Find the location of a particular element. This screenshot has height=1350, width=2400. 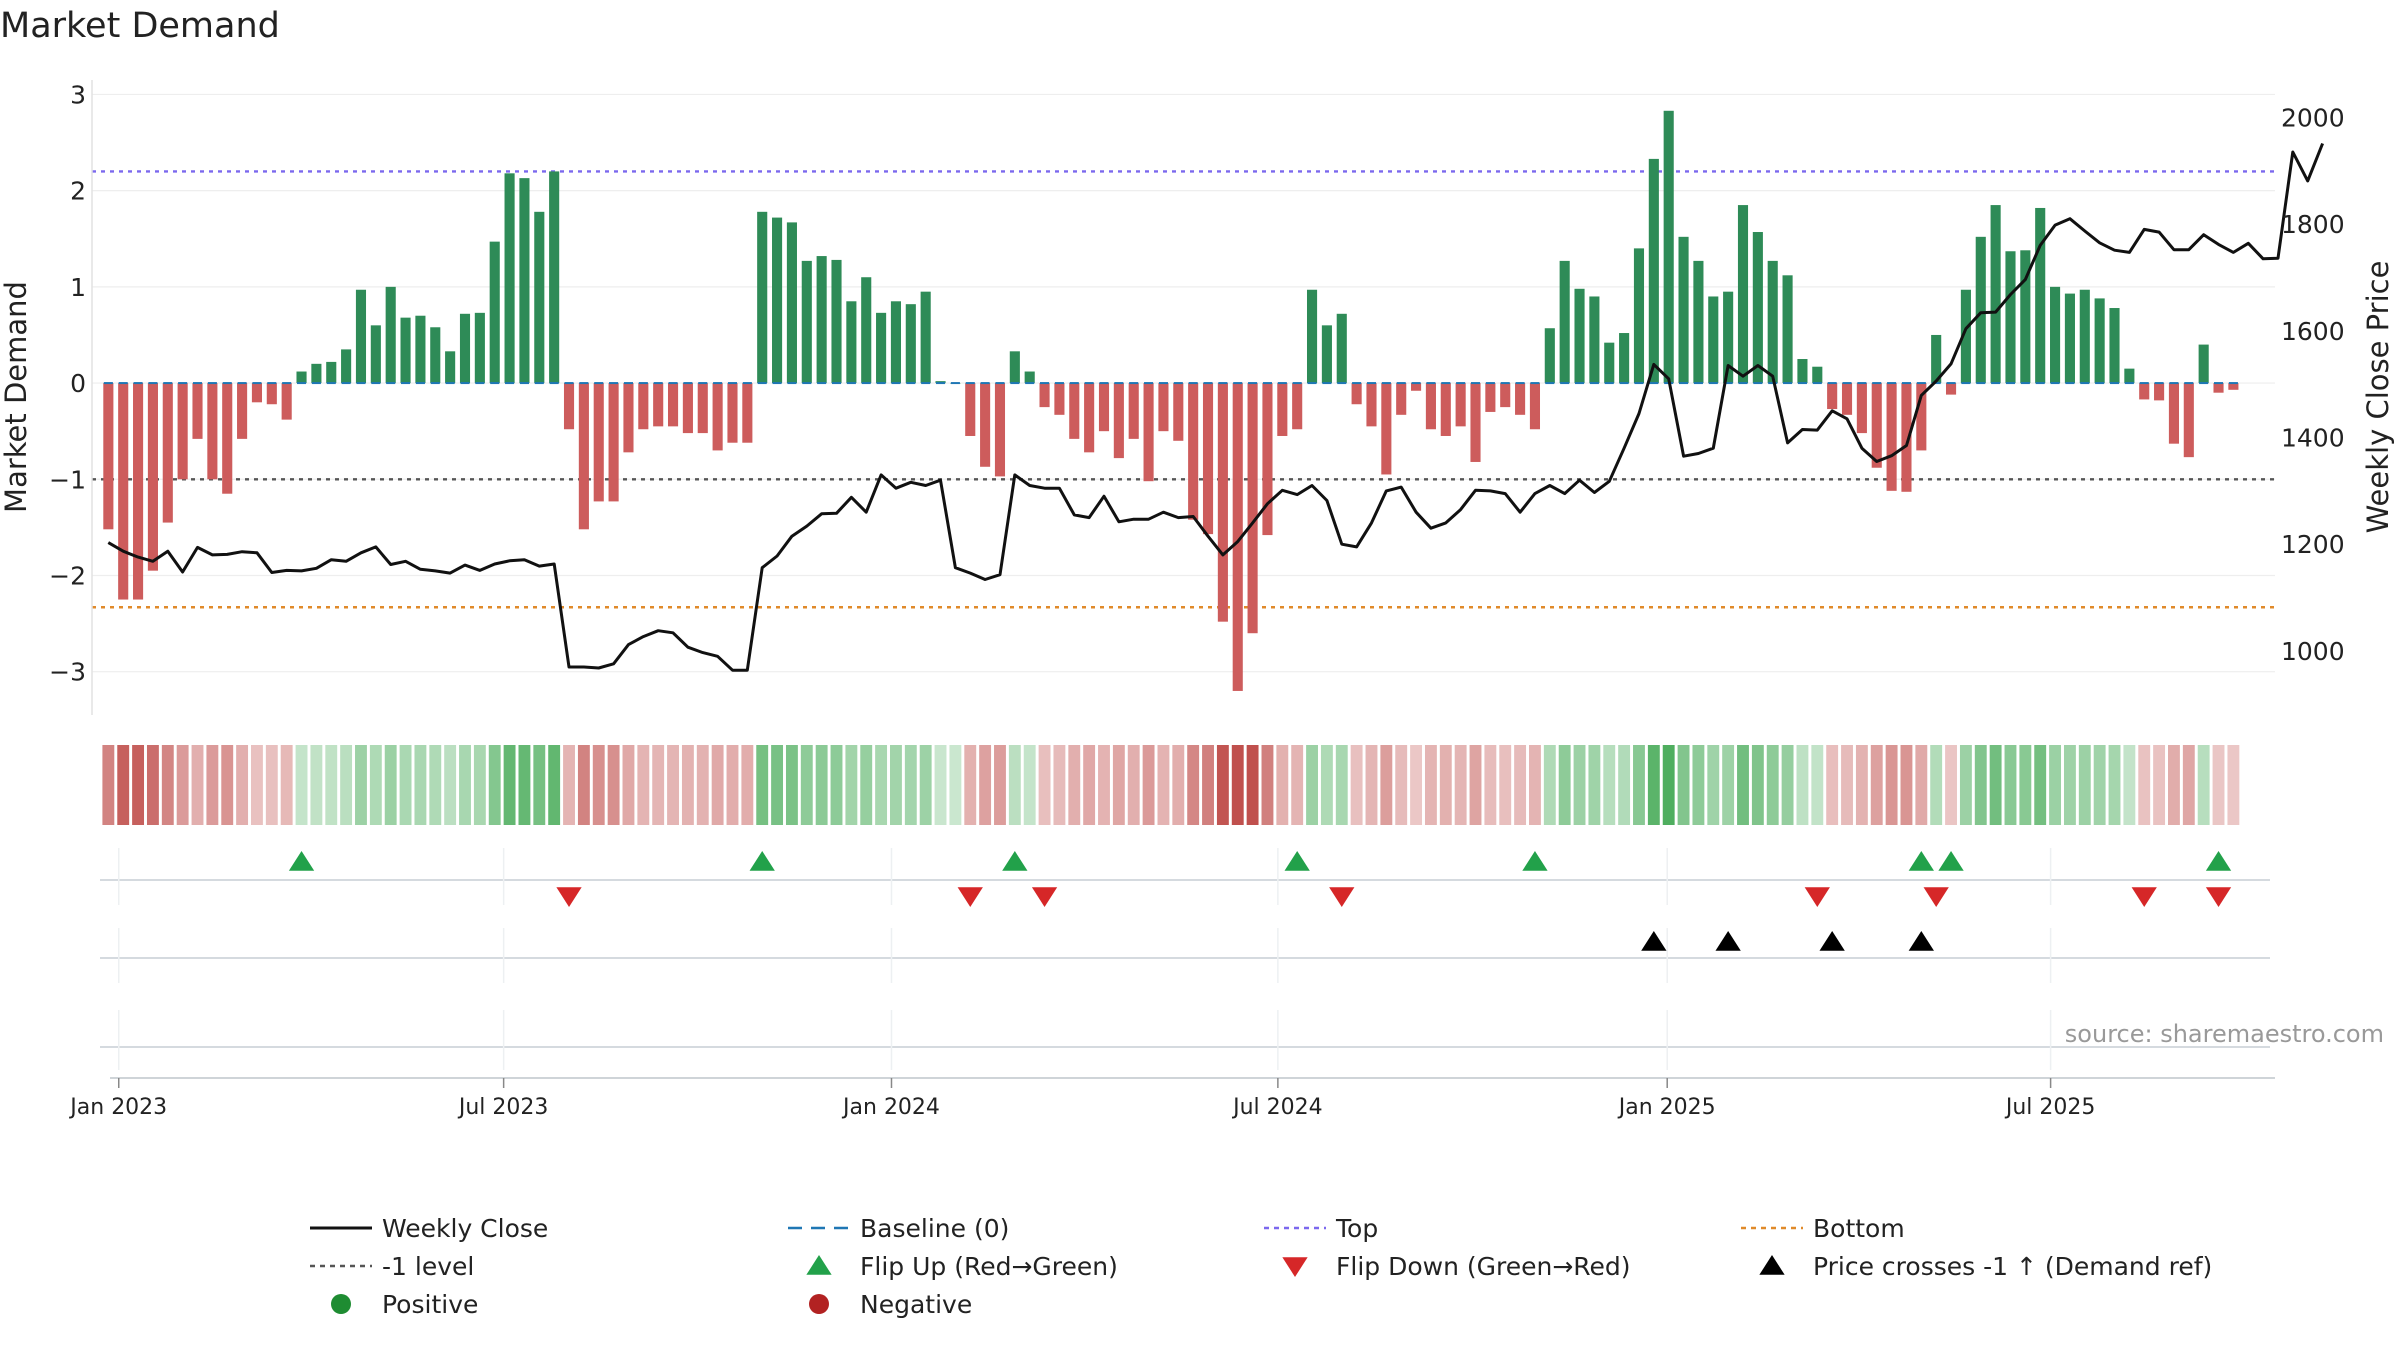

y-tick-label: 3 is located at coordinates (78, 94).